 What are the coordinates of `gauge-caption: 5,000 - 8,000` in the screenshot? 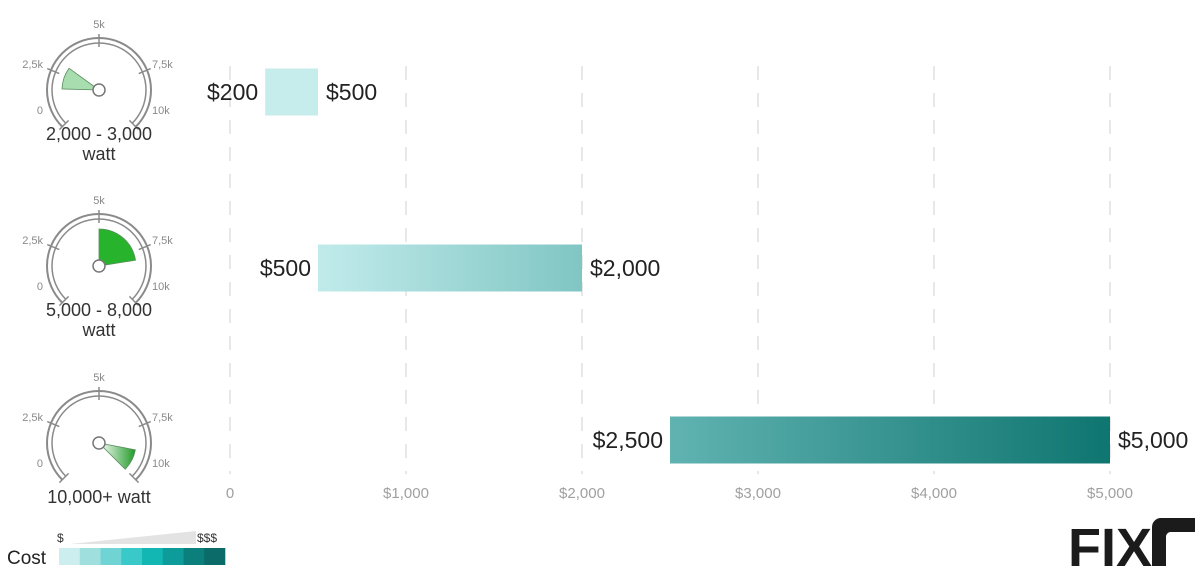 It's located at (99, 310).